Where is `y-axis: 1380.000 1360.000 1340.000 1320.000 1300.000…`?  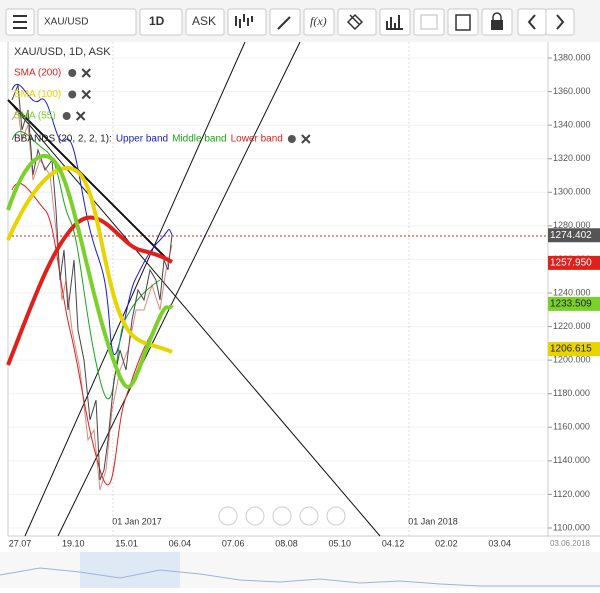 y-axis: 1380.000 1360.000 1340.000 1320.000 1300.000… is located at coordinates (574, 292).